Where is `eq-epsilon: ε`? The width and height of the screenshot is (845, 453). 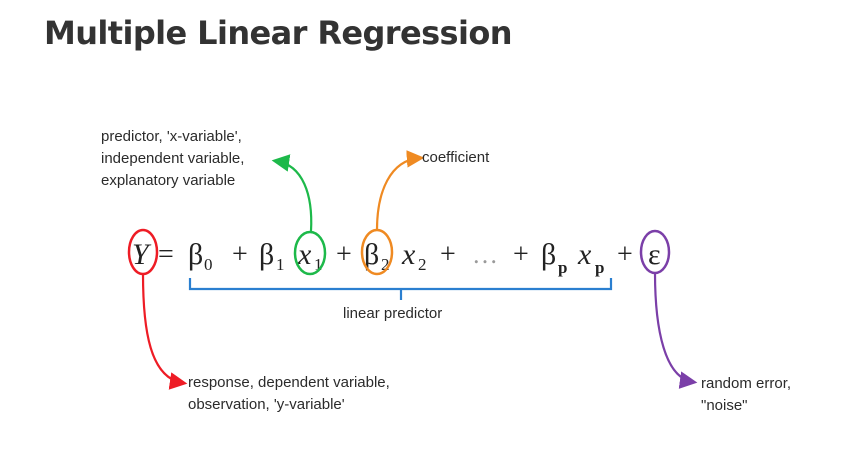
eq-epsilon: ε is located at coordinates (654, 254).